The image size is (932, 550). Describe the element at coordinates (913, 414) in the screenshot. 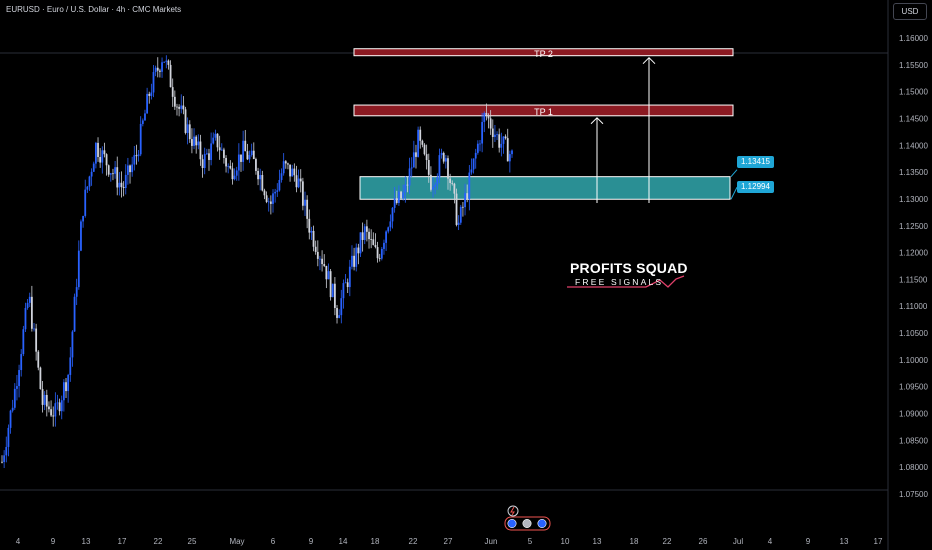

I see `y-tick-label: 1.09000` at that location.